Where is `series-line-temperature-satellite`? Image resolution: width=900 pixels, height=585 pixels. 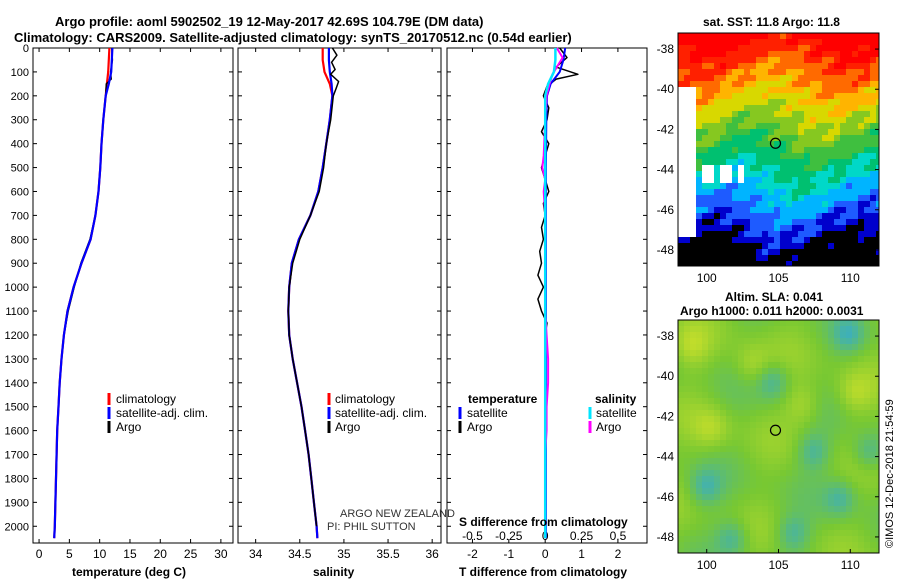 series-line-temperature-satellite is located at coordinates (555, 293).